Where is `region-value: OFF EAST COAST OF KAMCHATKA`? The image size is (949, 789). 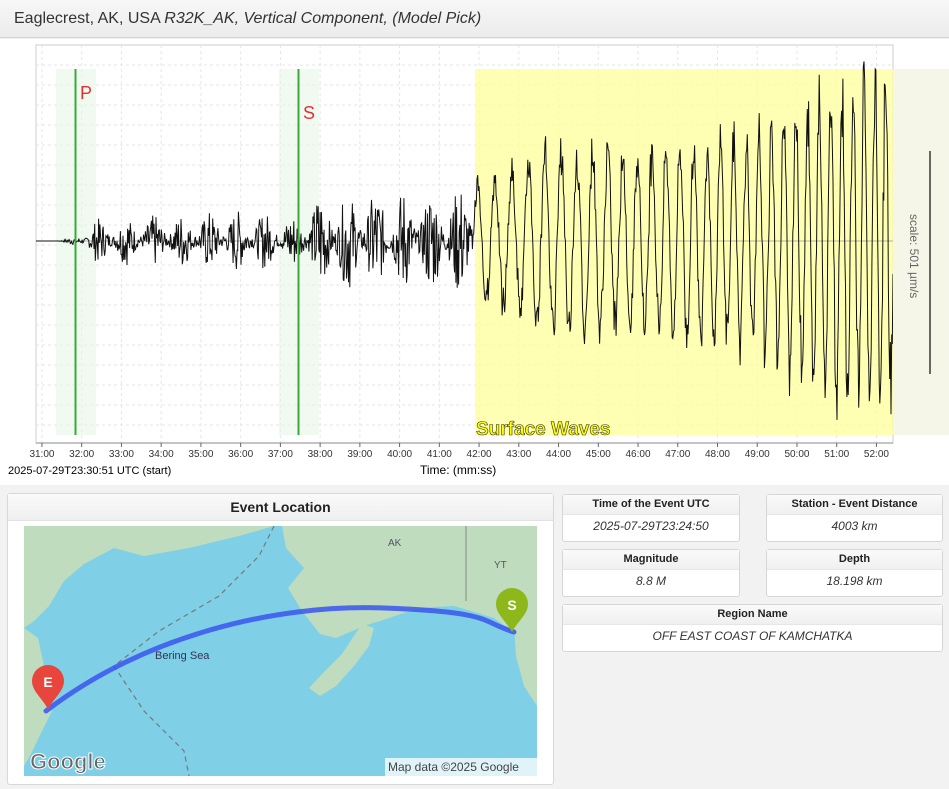 region-value: OFF EAST COAST OF KAMCHATKA is located at coordinates (752, 636).